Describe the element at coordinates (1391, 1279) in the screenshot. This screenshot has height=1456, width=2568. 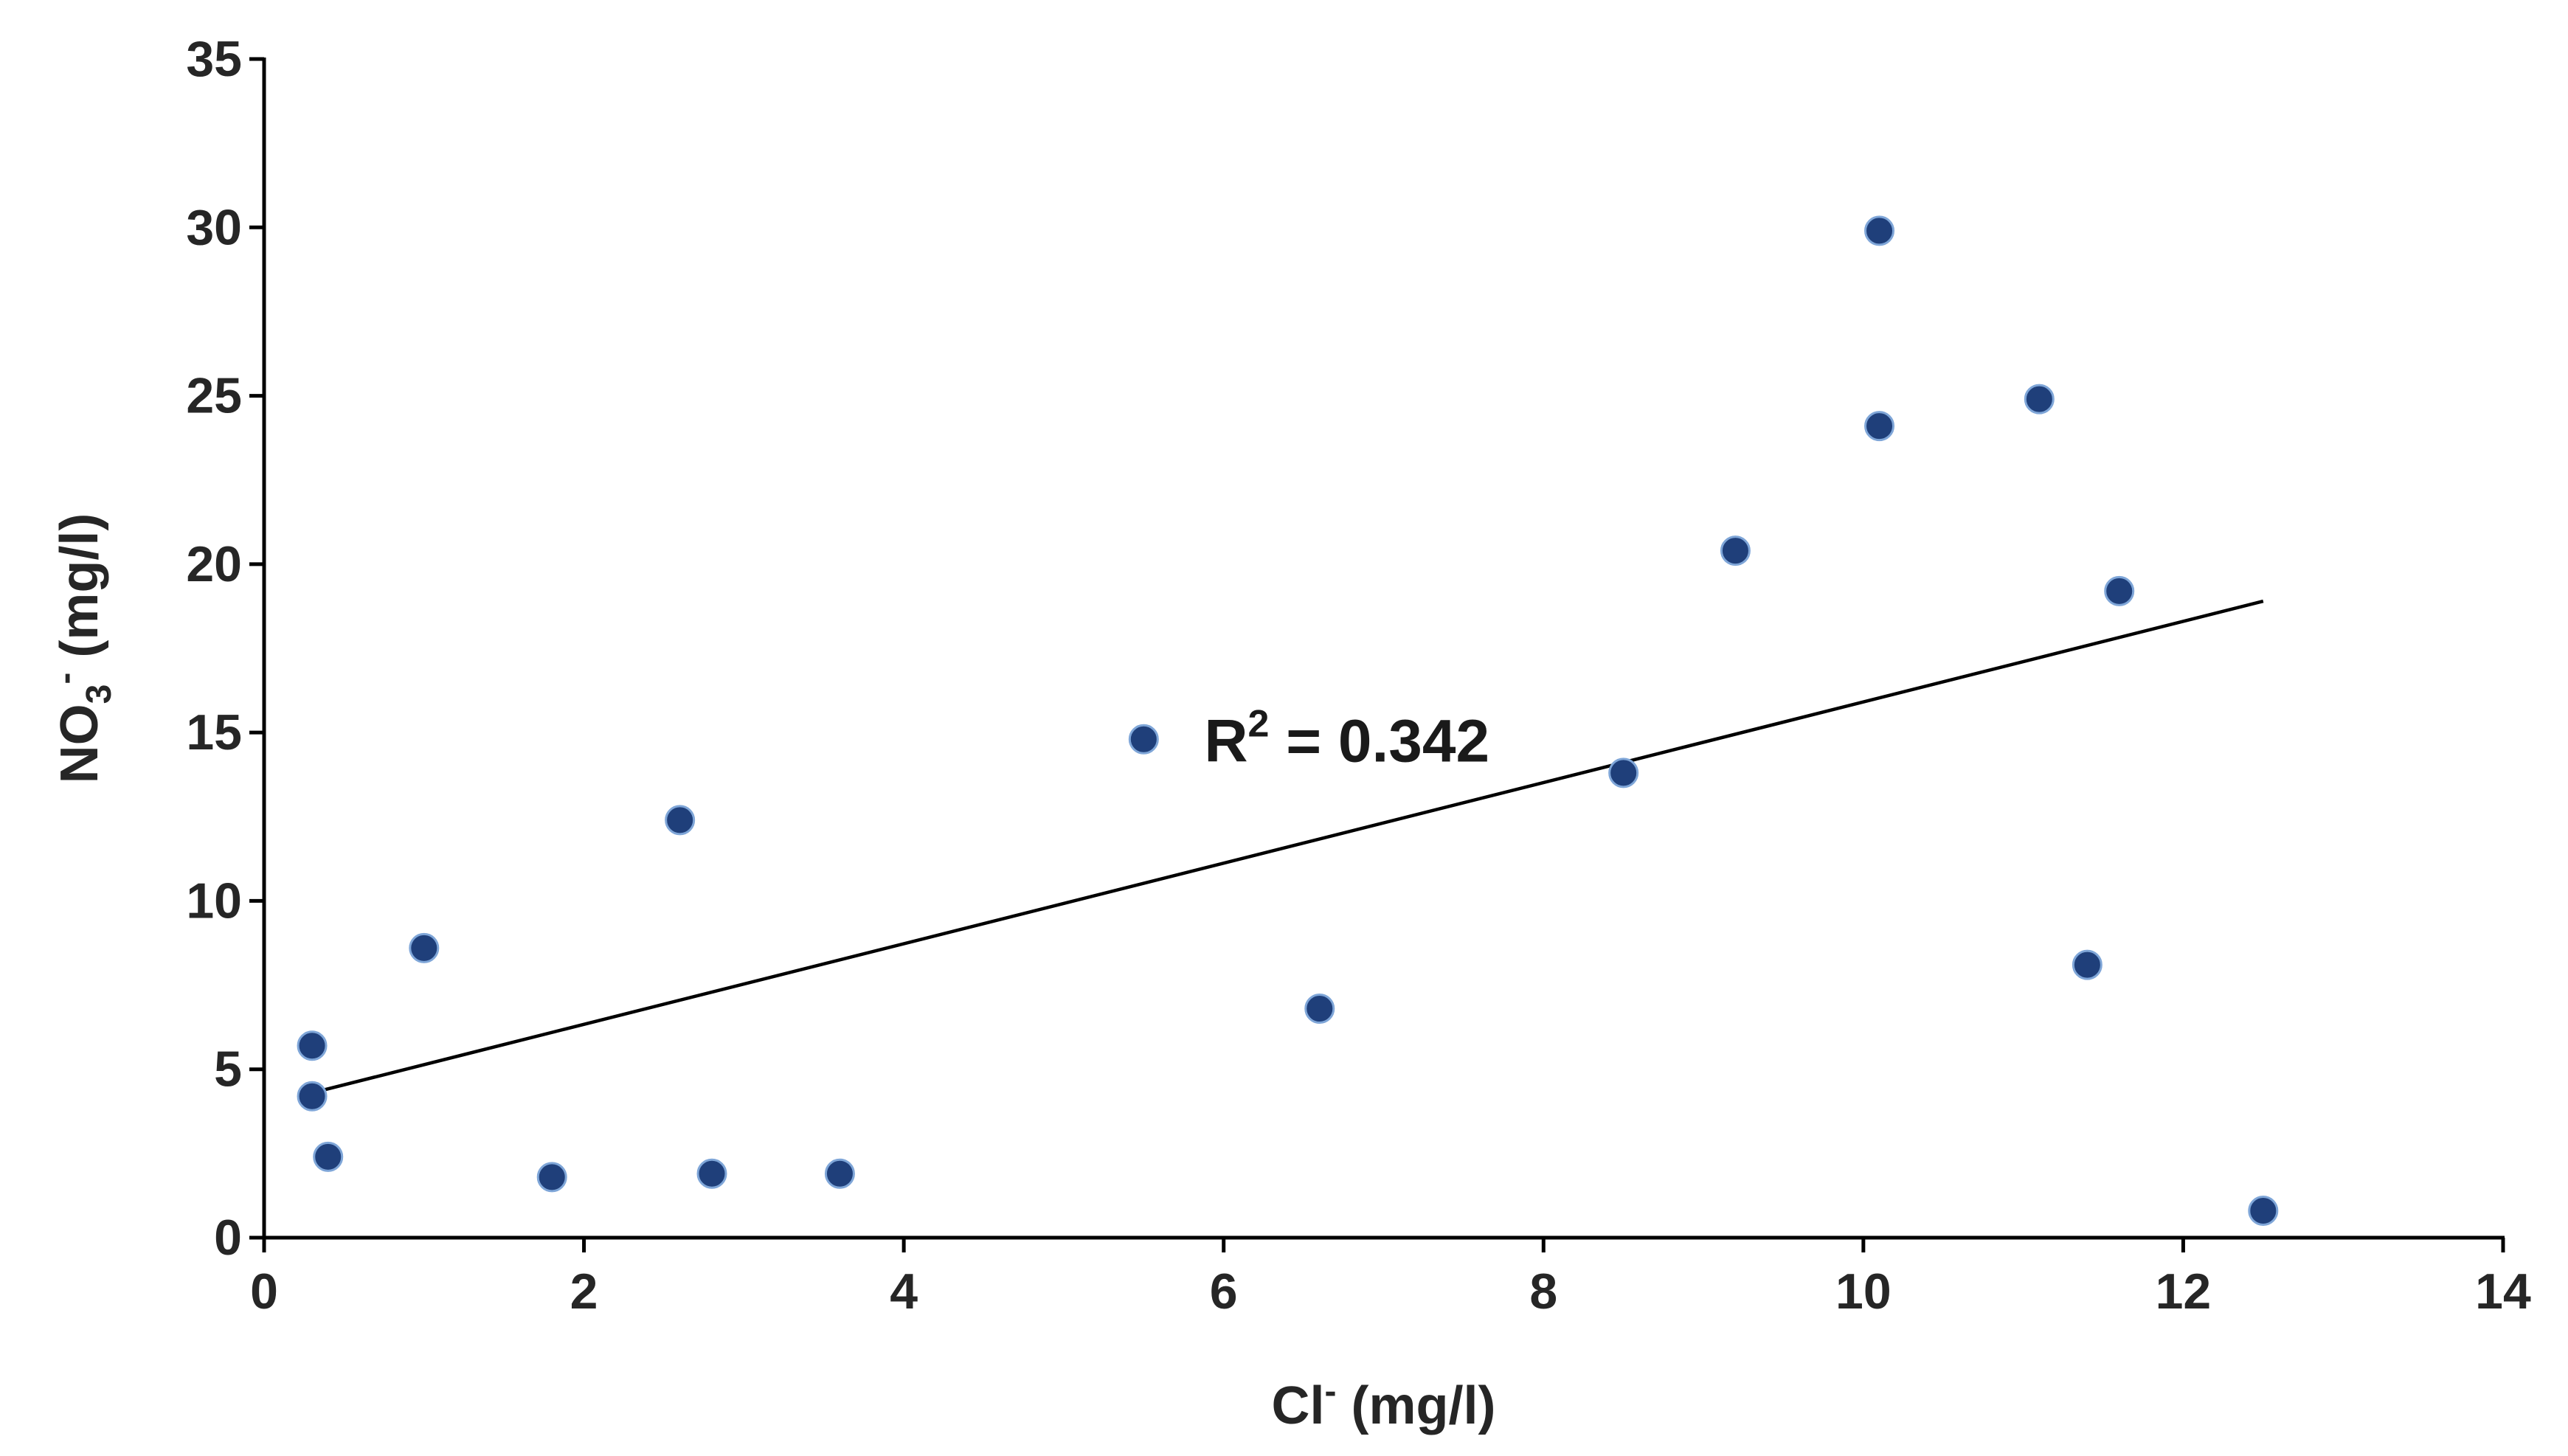
I see `x-ticks: 0 2 4 6 8 10 12 14` at that location.